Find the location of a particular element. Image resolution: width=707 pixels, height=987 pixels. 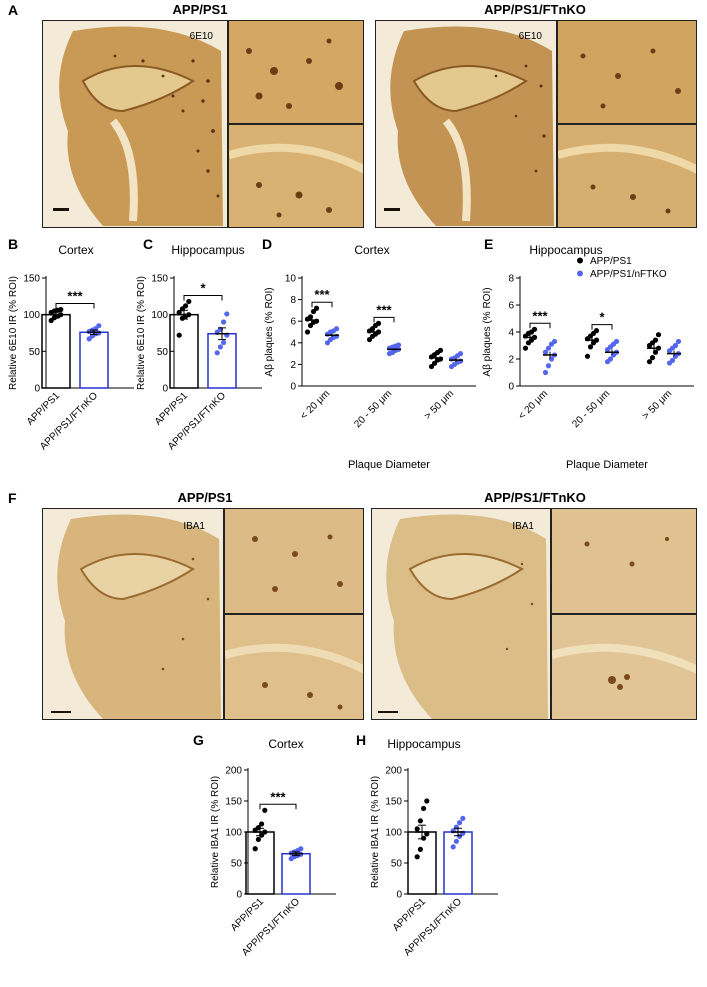

legend-label: APP/PS1/nFTKO is located at coordinates (628, 274).